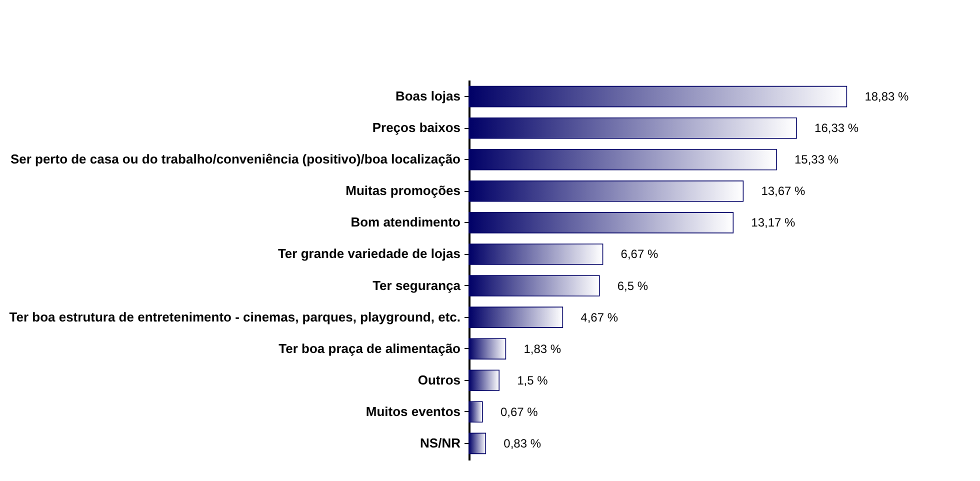 This screenshot has width=980, height=481. Describe the element at coordinates (441, 442) in the screenshot. I see `y-tick-label: NS/NR` at that location.